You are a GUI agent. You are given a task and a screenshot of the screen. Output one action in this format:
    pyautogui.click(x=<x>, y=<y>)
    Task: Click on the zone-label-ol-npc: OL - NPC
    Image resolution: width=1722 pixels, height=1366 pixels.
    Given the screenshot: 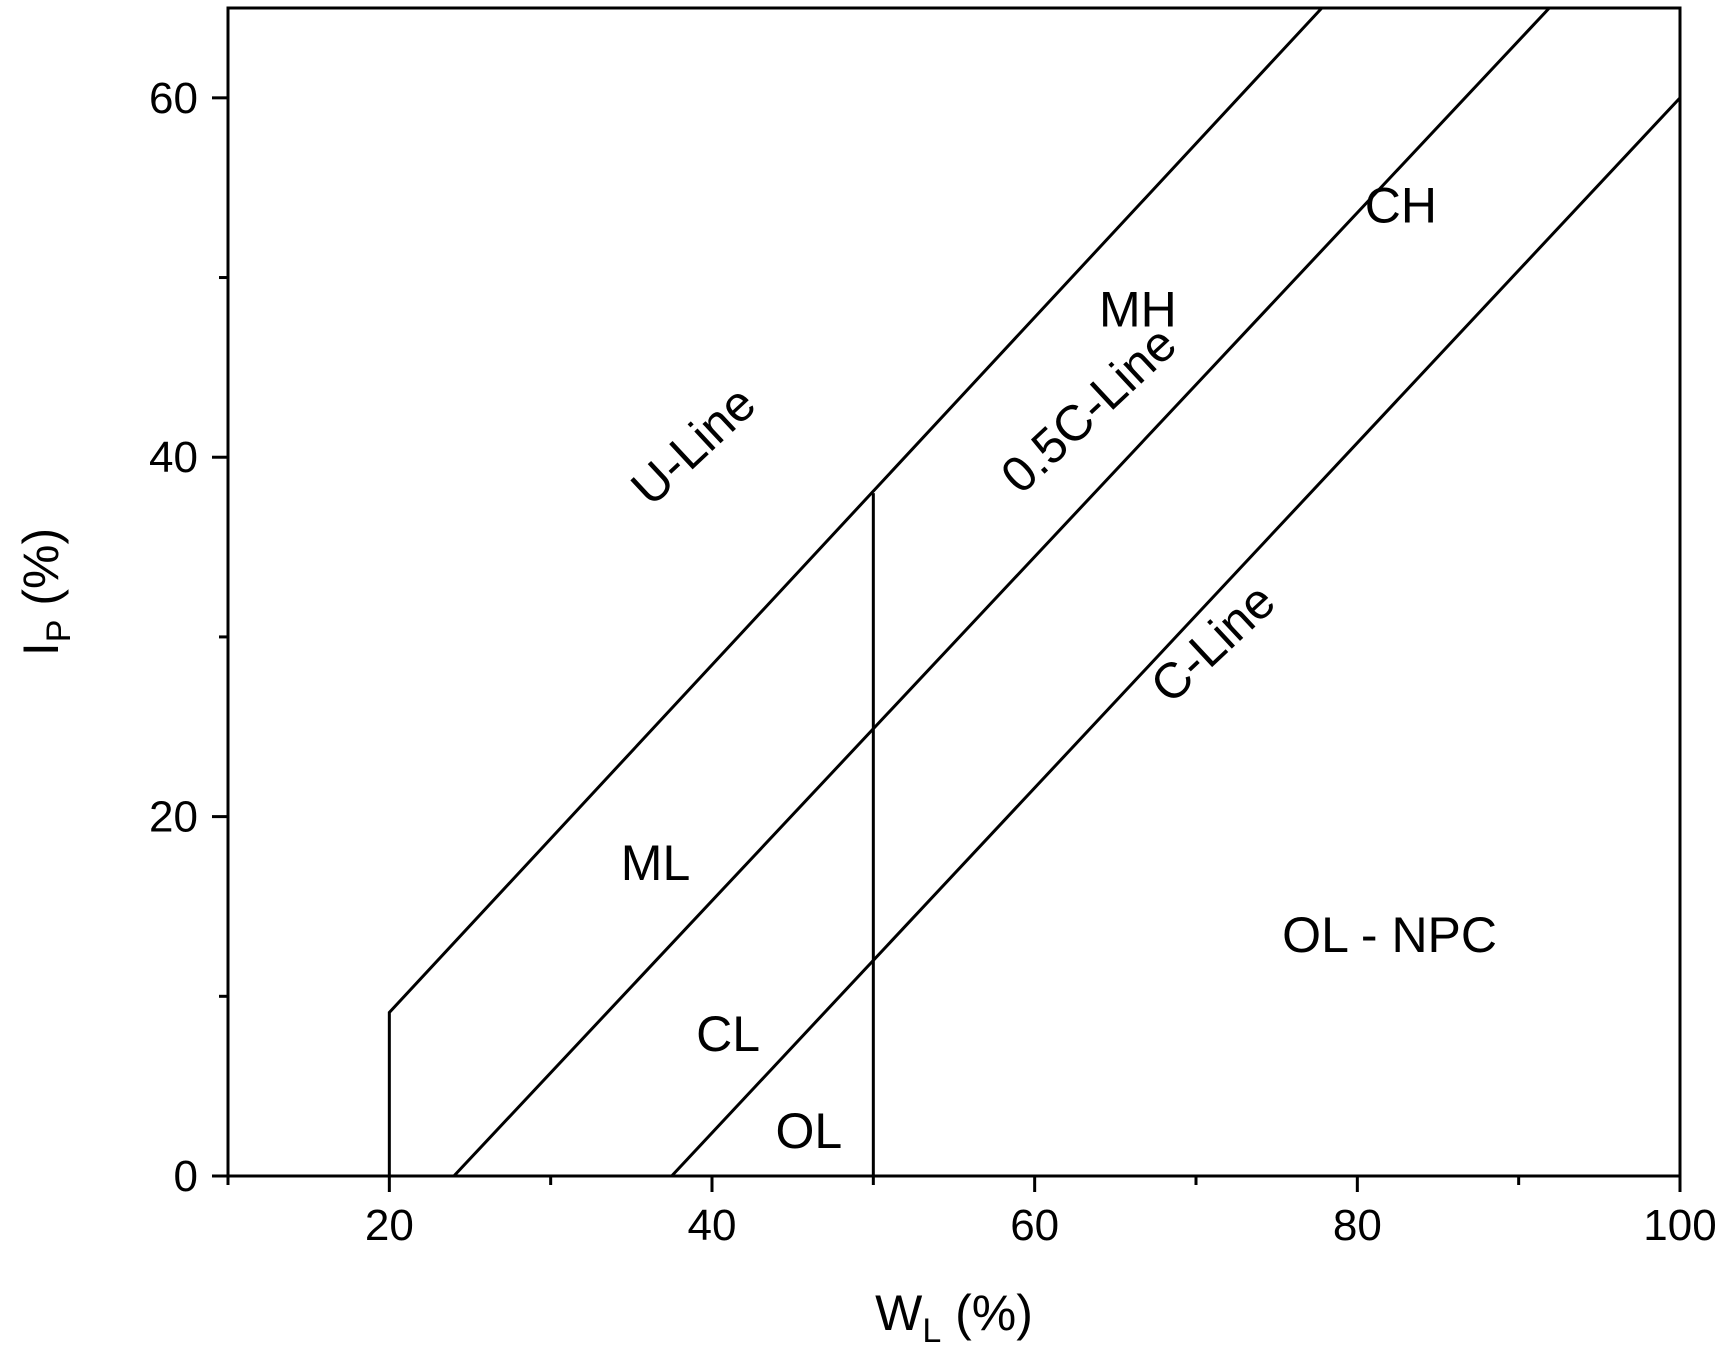 What is the action you would take?
    pyautogui.click(x=1389, y=935)
    